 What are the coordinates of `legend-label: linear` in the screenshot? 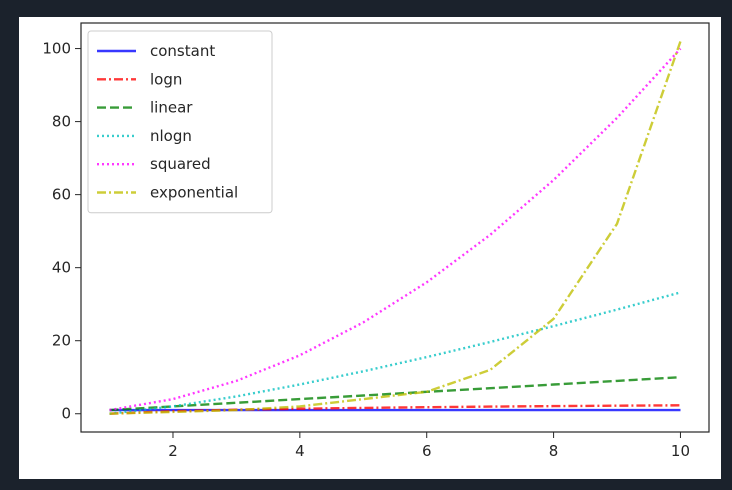 It's located at (171, 108).